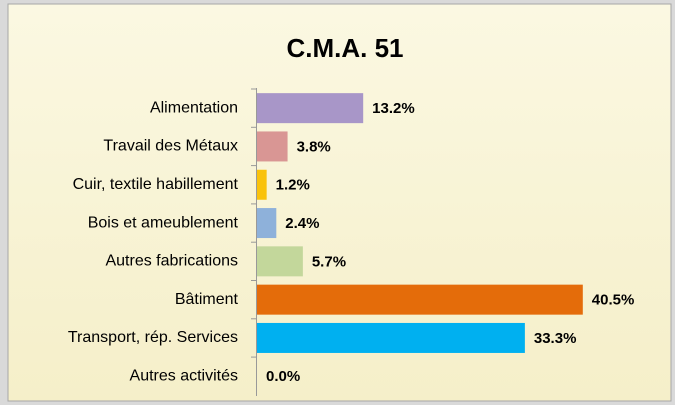 The image size is (675, 405). What do you see at coordinates (194, 107) in the screenshot?
I see `category-label: Alimentation` at bounding box center [194, 107].